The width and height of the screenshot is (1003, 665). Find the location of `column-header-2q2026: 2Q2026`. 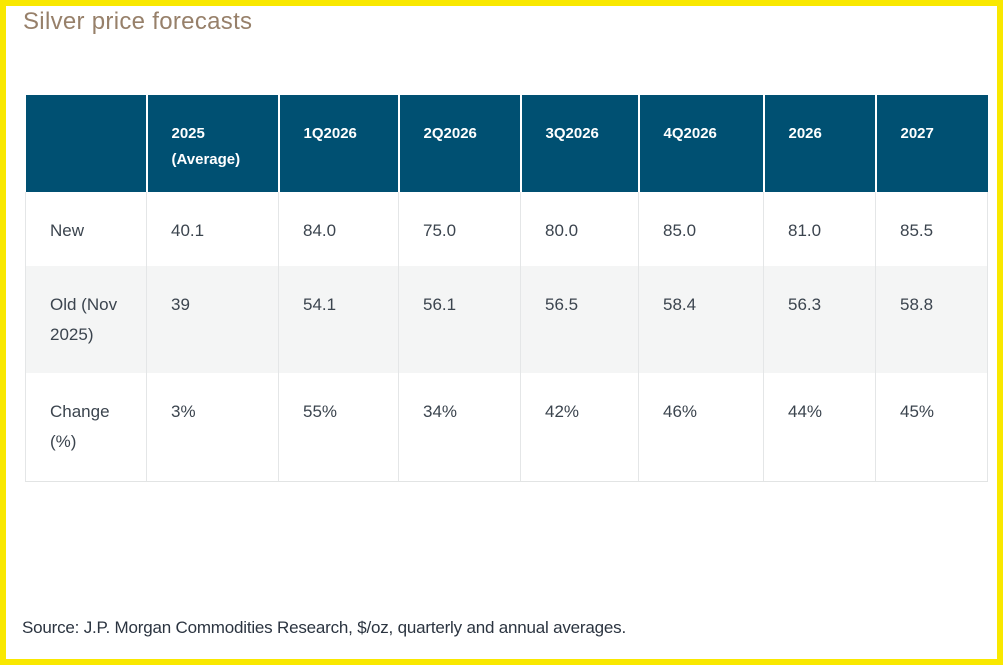

column-header-2q2026: 2Q2026 is located at coordinates (459, 143).